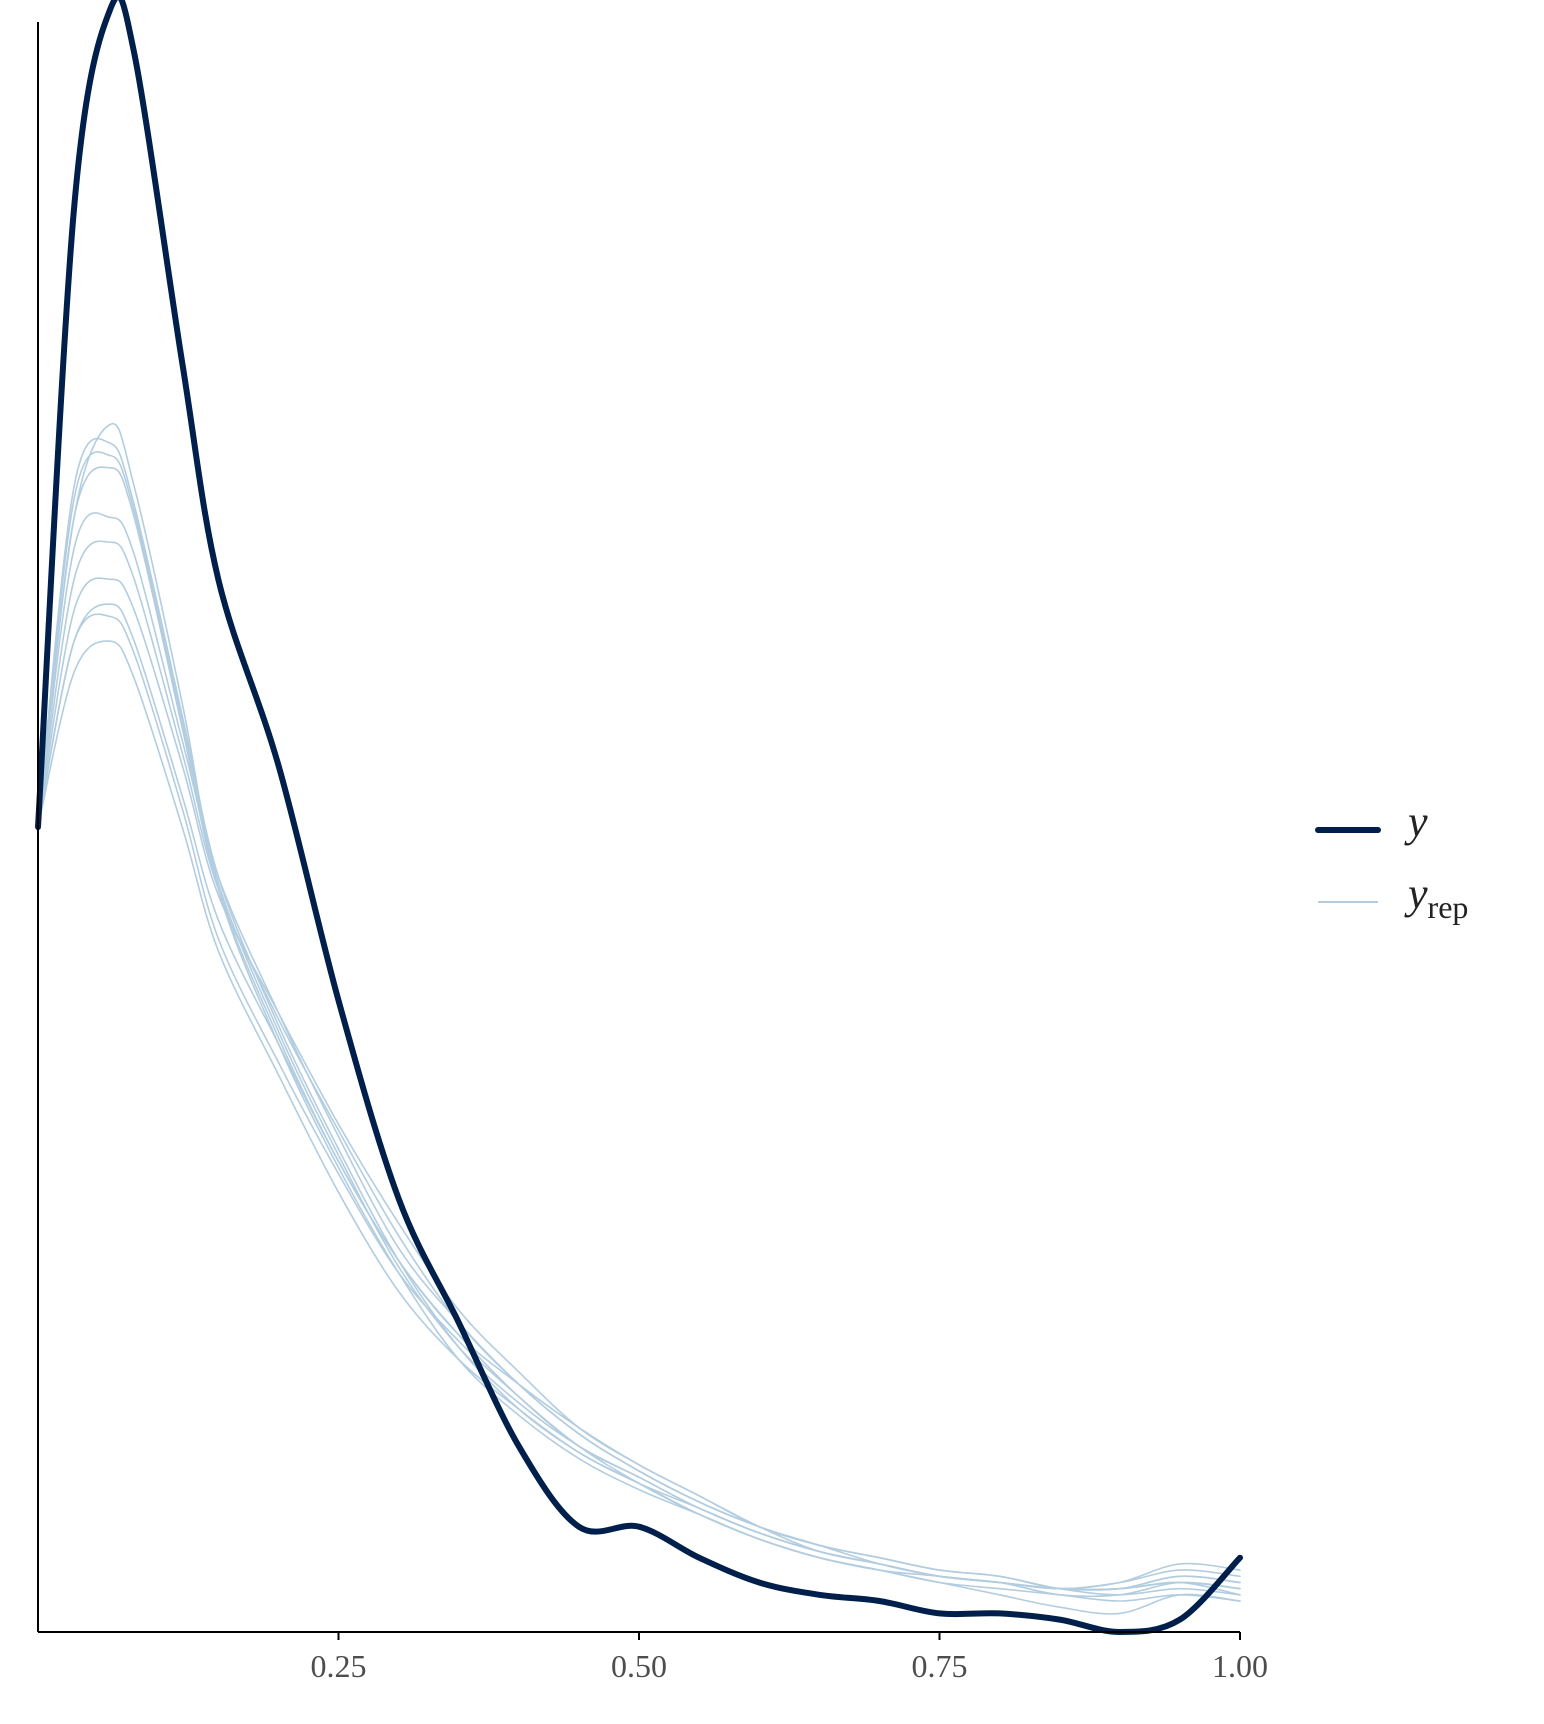 This screenshot has height=1724, width=1544. I want to click on legend-yrep-subscript: rep, so click(1448, 907).